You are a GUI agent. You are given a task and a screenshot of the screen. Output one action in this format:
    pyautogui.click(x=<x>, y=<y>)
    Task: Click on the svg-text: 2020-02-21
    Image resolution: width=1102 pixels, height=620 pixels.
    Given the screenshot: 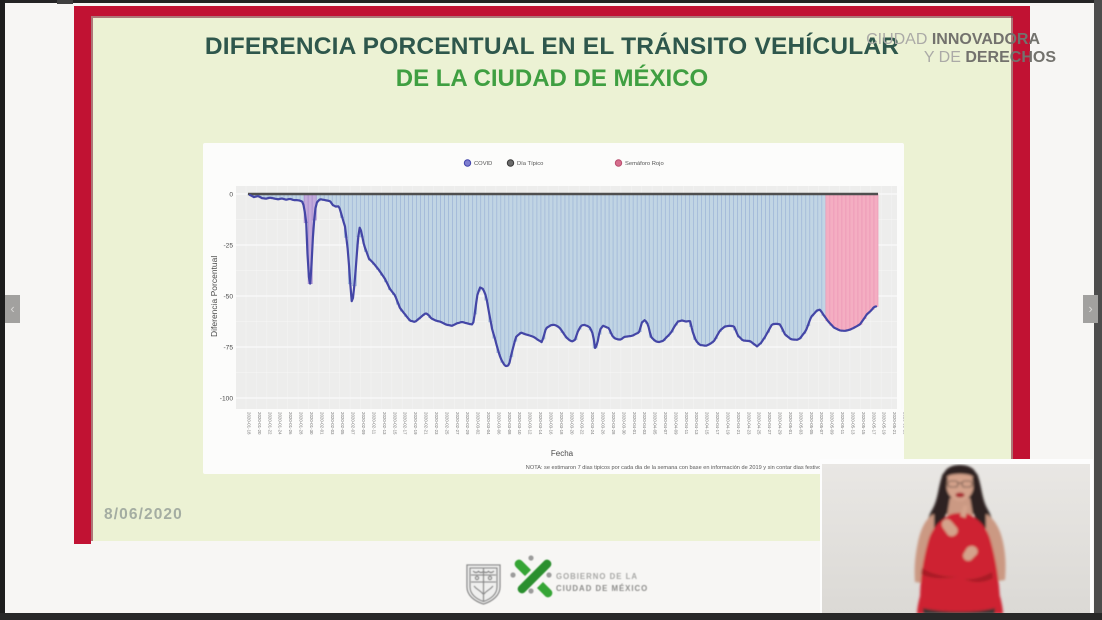 What is the action you would take?
    pyautogui.click(x=426, y=423)
    